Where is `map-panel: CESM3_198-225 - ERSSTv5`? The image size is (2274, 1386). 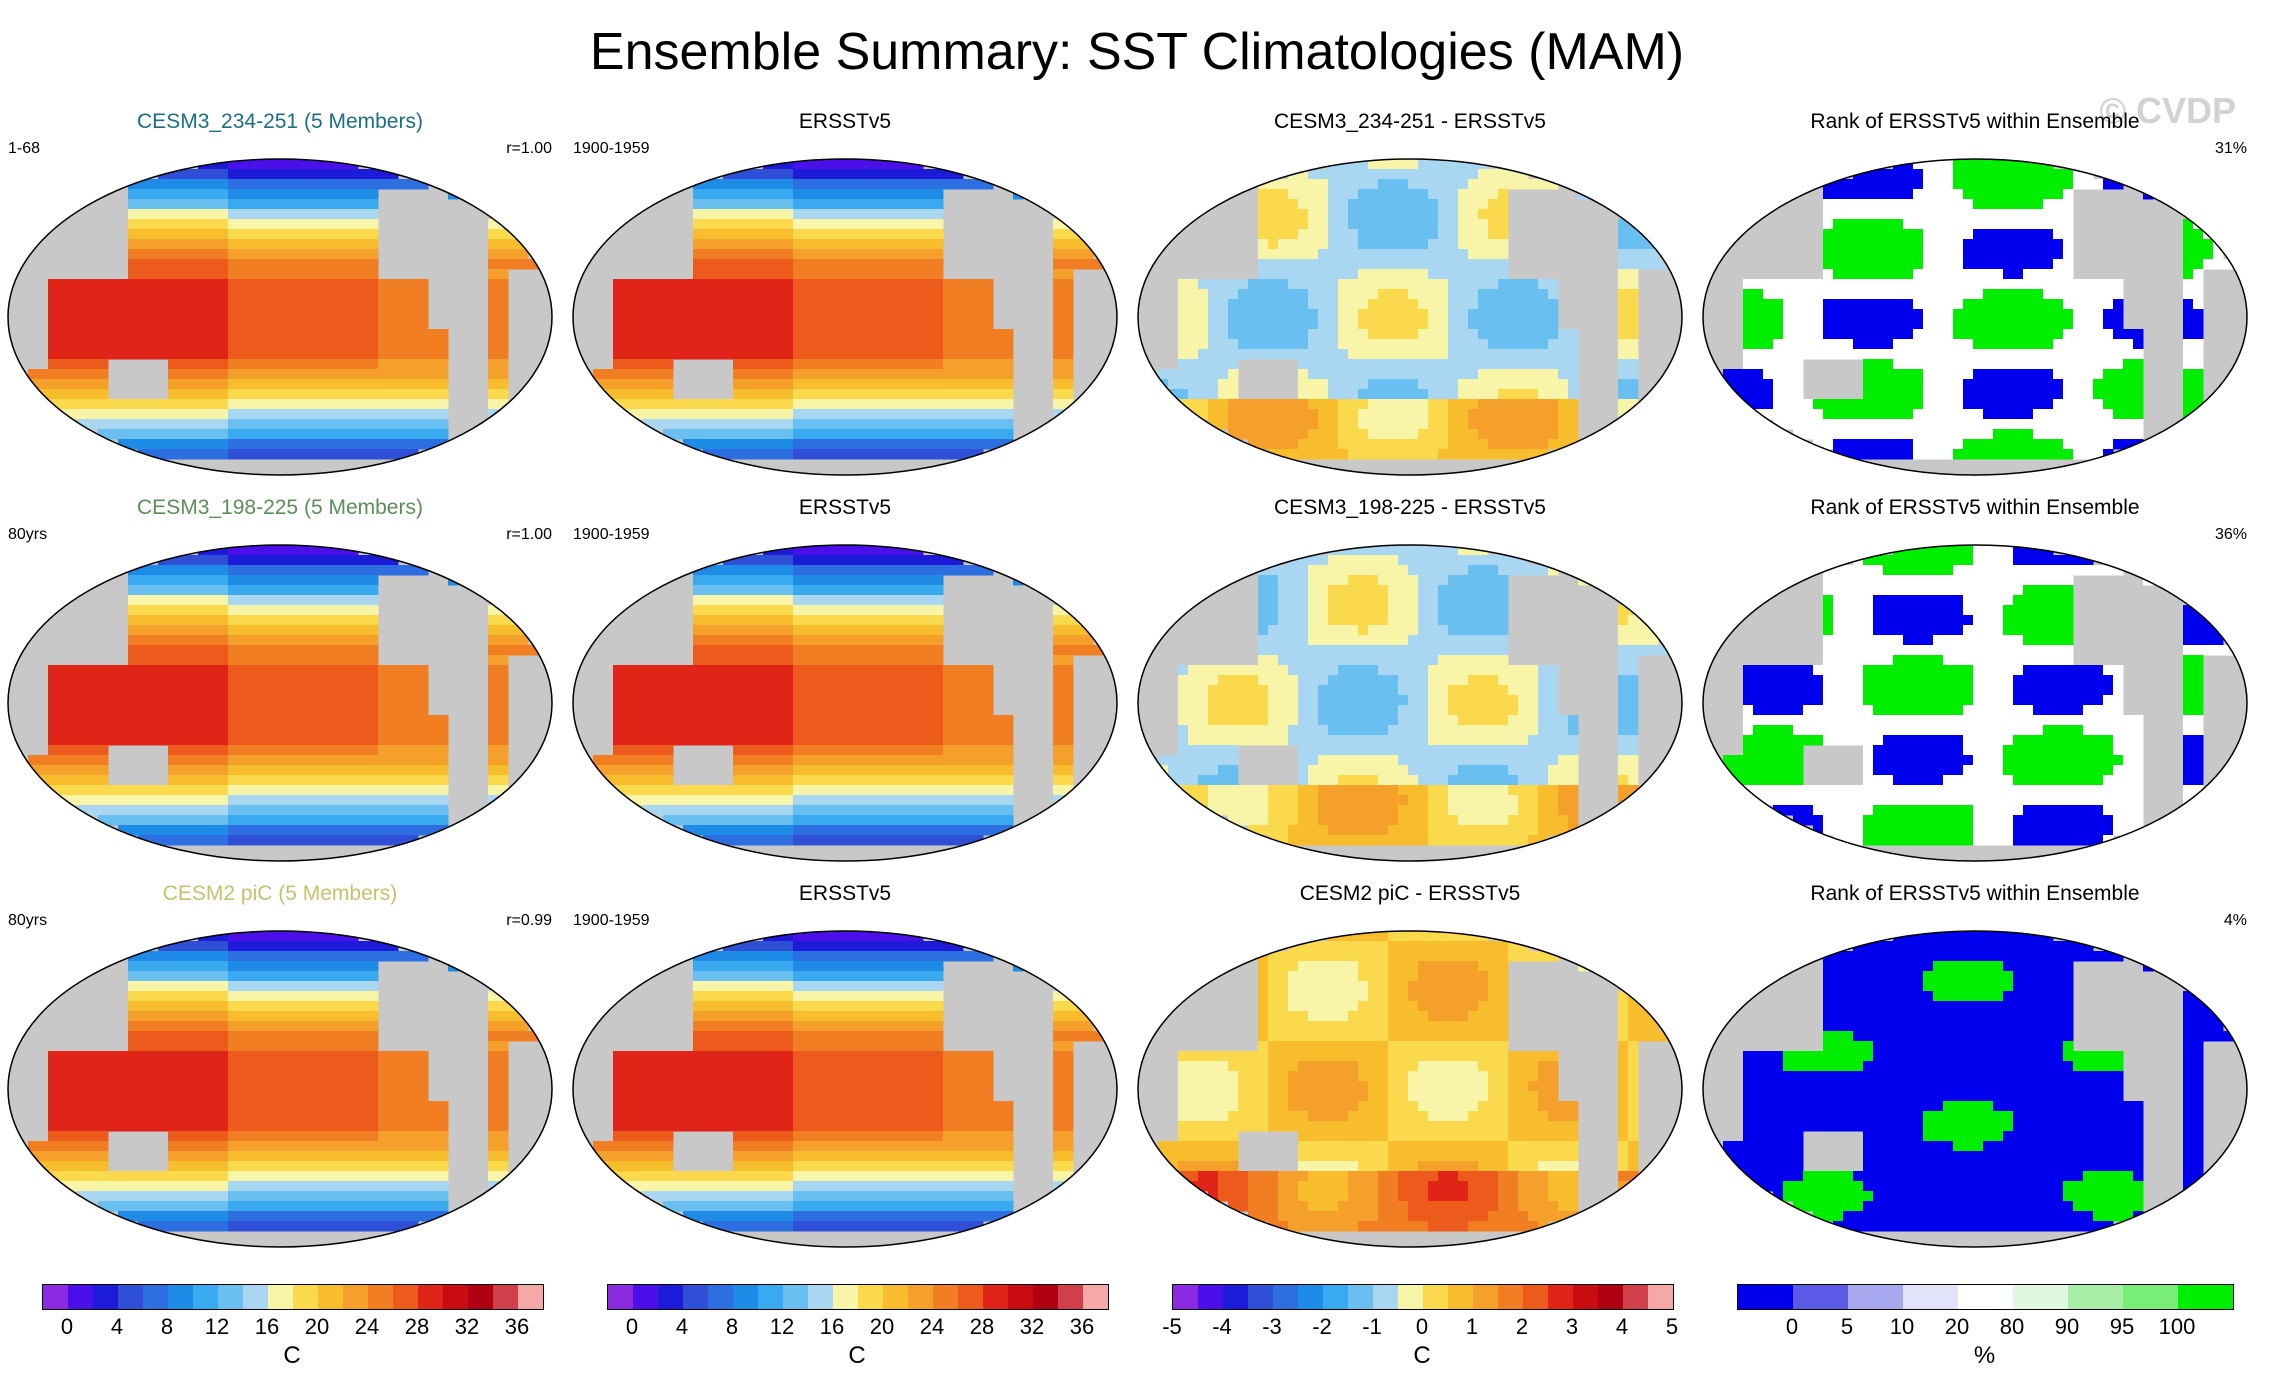
map-panel: CESM3_198-225 - ERSSTv5 is located at coordinates (1410, 681).